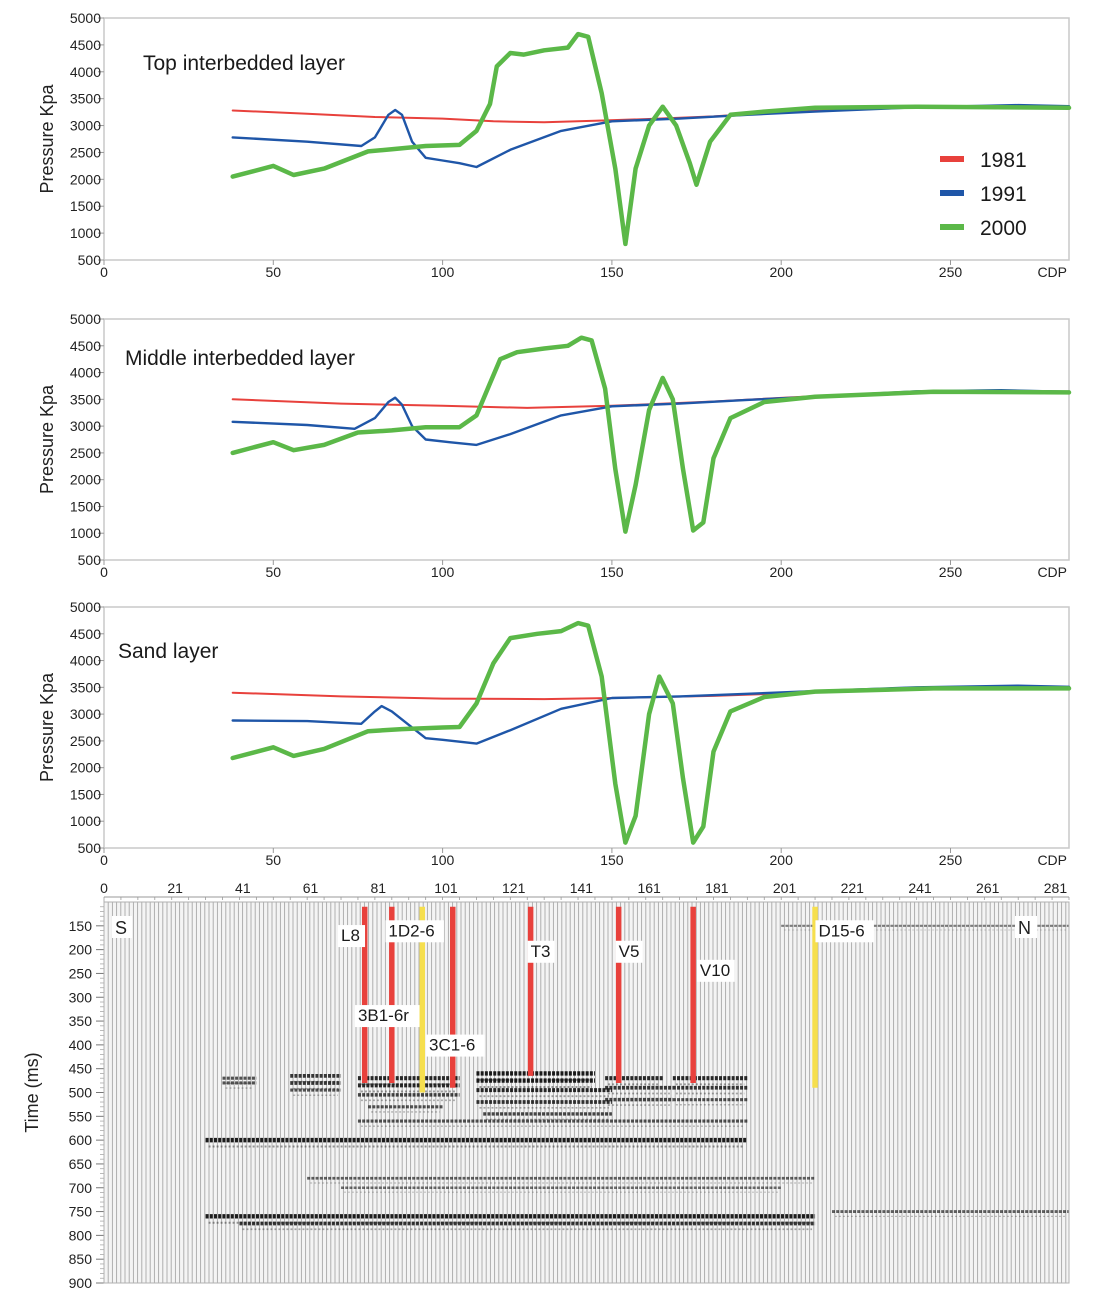  I want to click on y-tick-label: 450, so click(81, 1069).